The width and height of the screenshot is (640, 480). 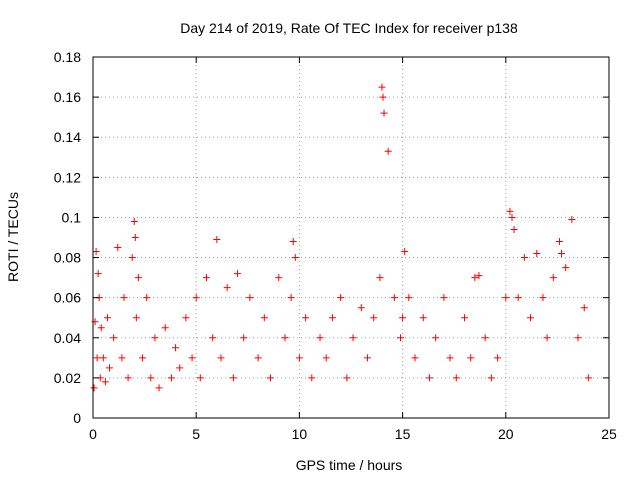 What do you see at coordinates (349, 465) in the screenshot?
I see `x-axis-label: GPS time / hours` at bounding box center [349, 465].